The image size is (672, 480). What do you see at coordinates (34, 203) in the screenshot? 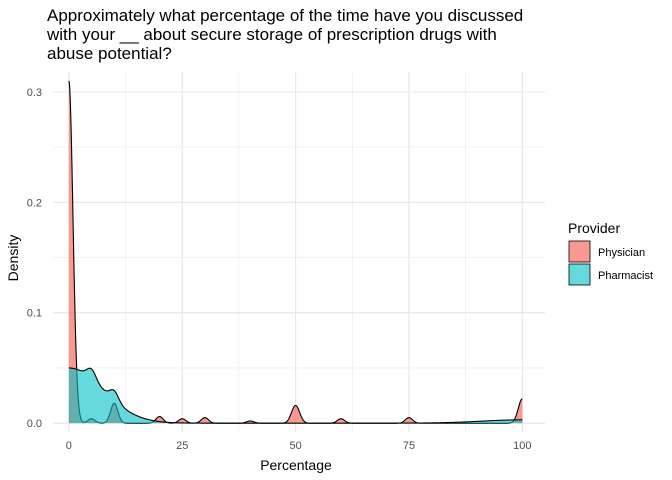
I see `y-tick-label: 0.2` at bounding box center [34, 203].